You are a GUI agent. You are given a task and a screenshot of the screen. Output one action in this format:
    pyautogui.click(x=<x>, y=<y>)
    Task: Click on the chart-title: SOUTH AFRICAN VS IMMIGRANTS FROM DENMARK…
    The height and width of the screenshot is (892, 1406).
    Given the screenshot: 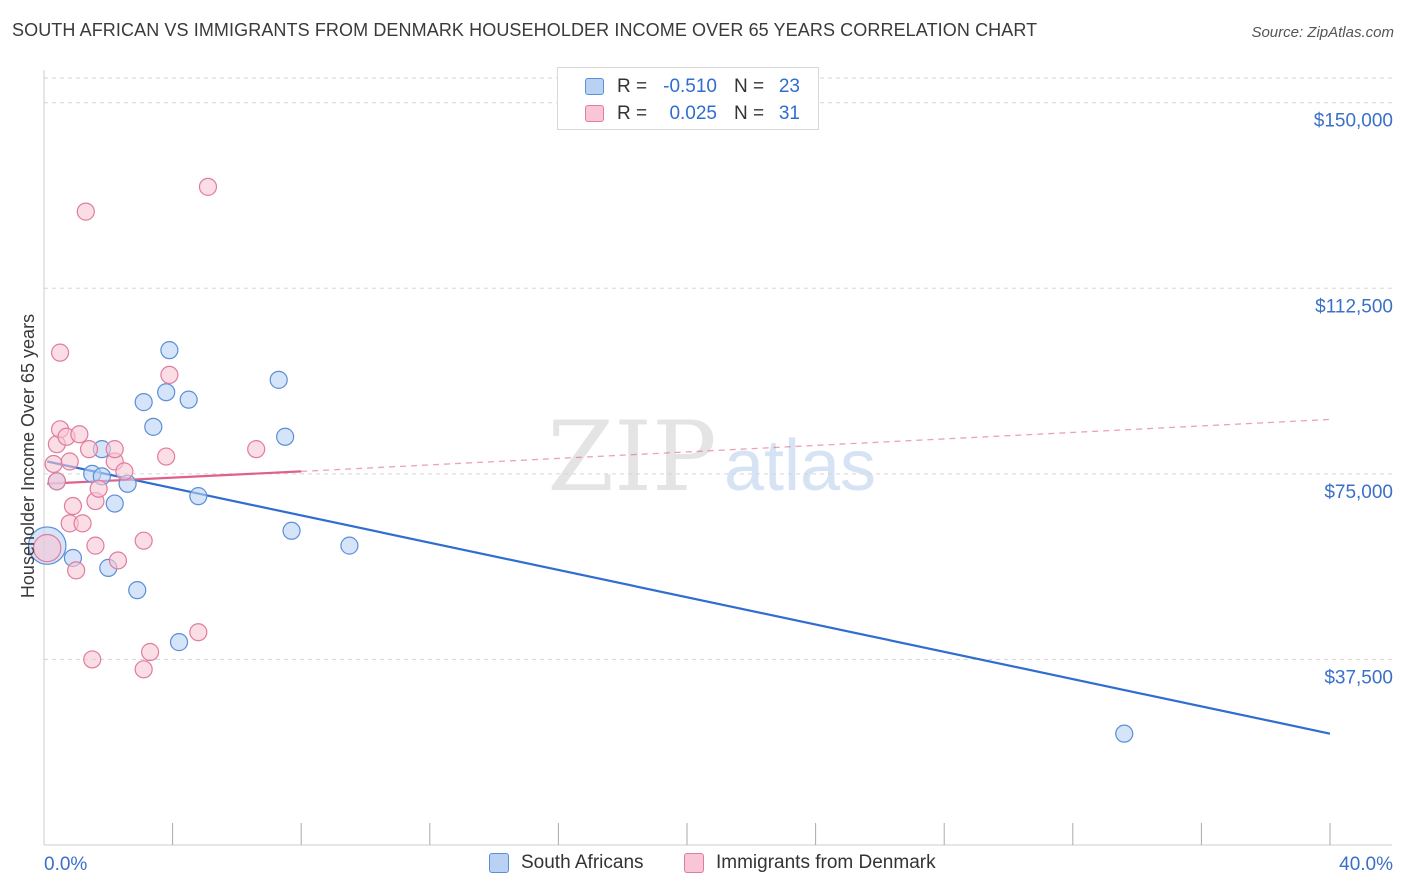 What is the action you would take?
    pyautogui.click(x=525, y=30)
    